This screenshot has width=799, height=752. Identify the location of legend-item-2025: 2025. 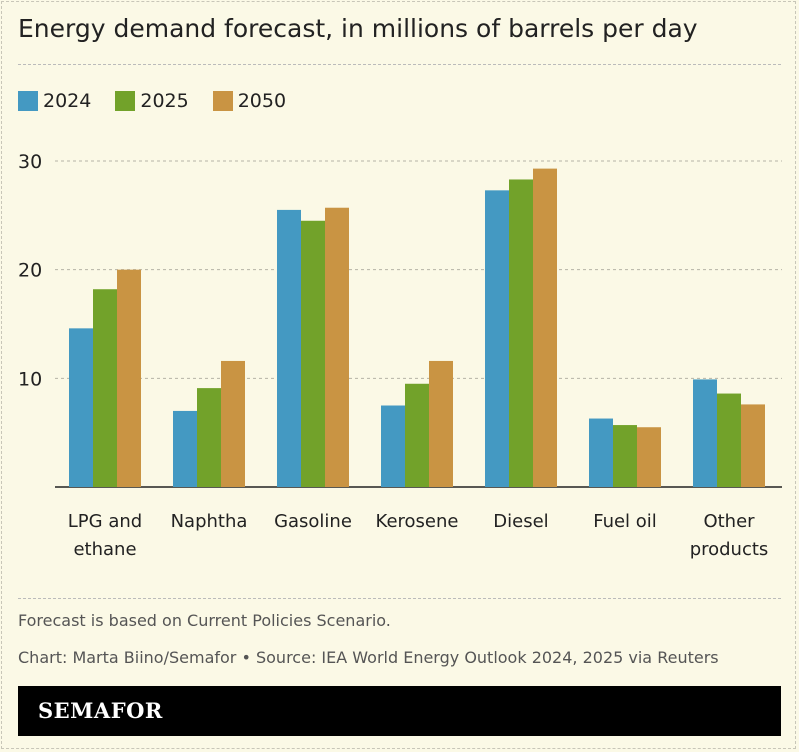
(152, 101).